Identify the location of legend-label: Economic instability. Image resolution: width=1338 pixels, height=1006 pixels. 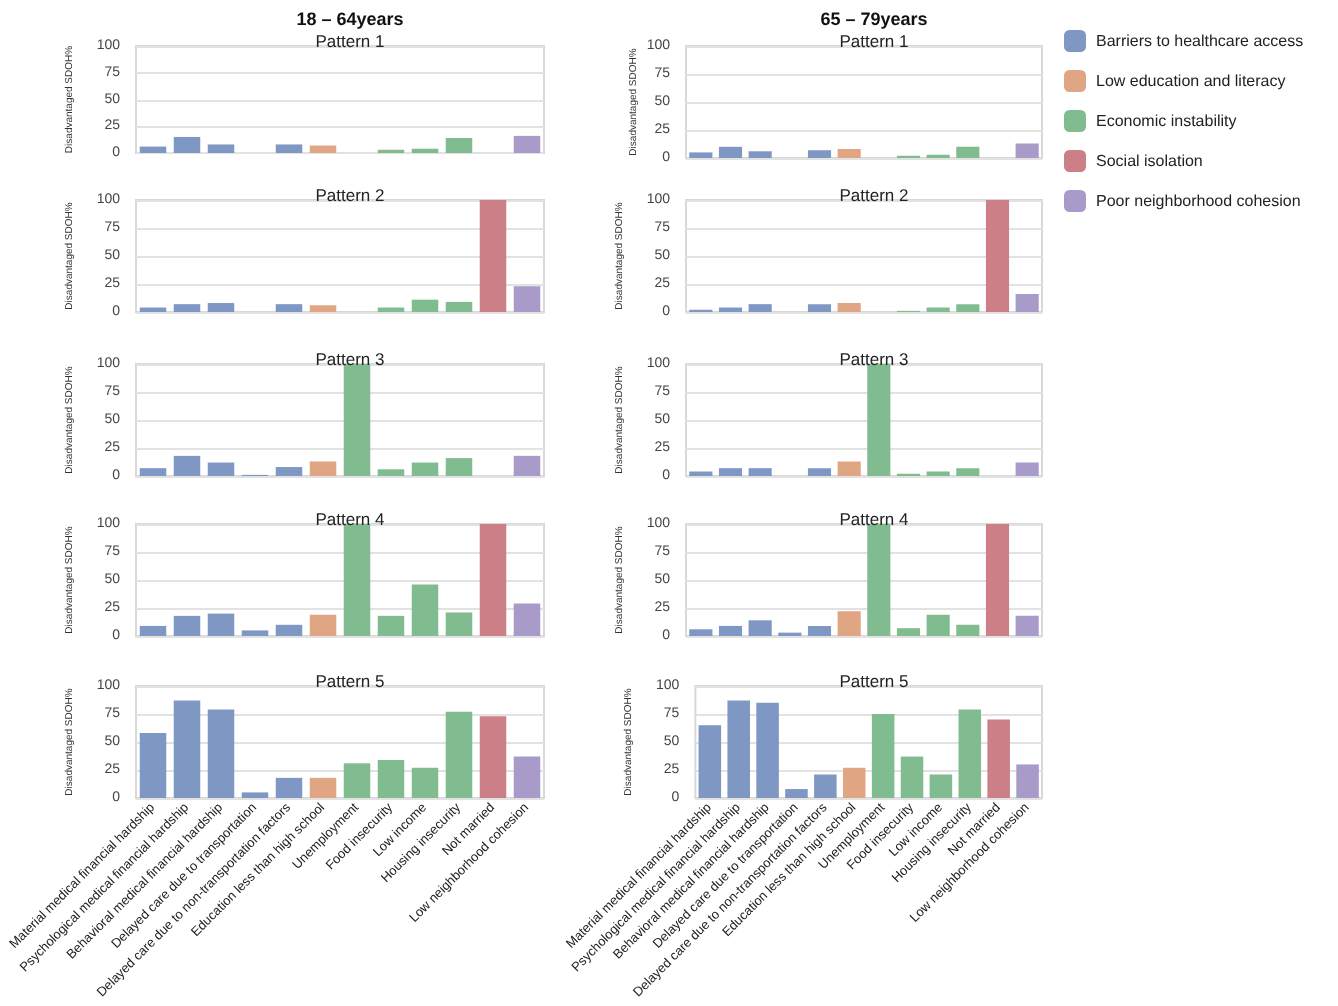
(1166, 121).